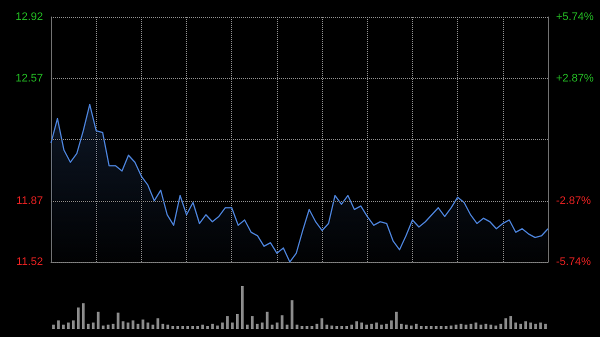 Image resolution: width=600 pixels, height=337 pixels. I want to click on y-tick-label: 12.92, so click(29, 17).